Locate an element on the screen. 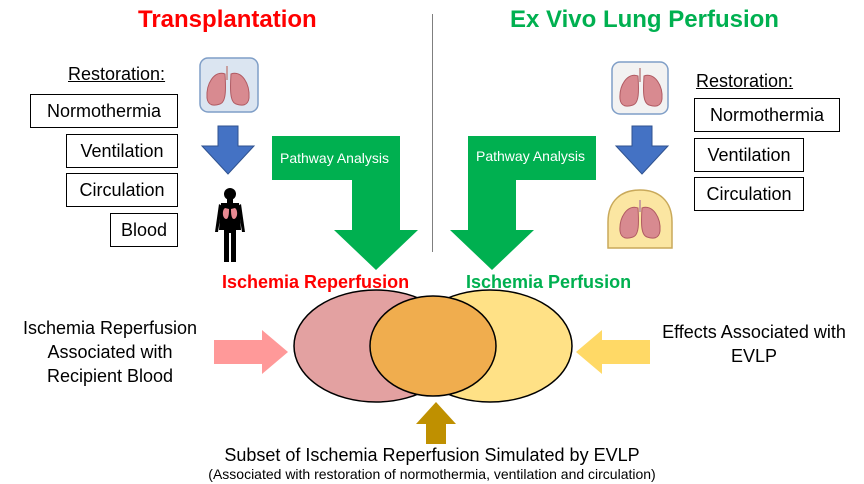 The image size is (864, 484). right-venn-note-line-1: Effects Associated with is located at coordinates (754, 332).